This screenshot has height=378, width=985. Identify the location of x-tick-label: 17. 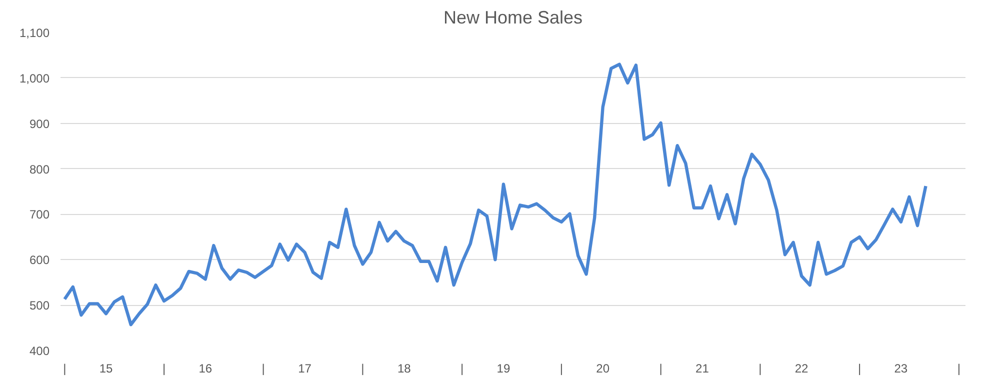
(305, 369).